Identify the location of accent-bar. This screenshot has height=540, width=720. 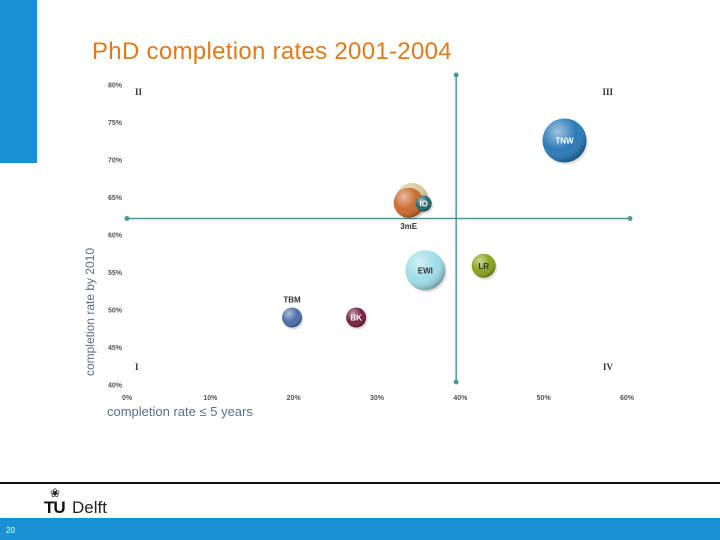
(18, 81).